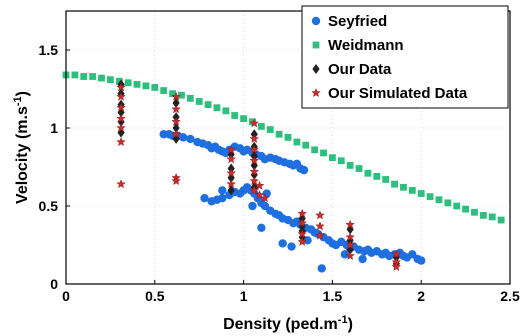  What do you see at coordinates (316, 93) in the screenshot?
I see `legend-marker-star` at bounding box center [316, 93].